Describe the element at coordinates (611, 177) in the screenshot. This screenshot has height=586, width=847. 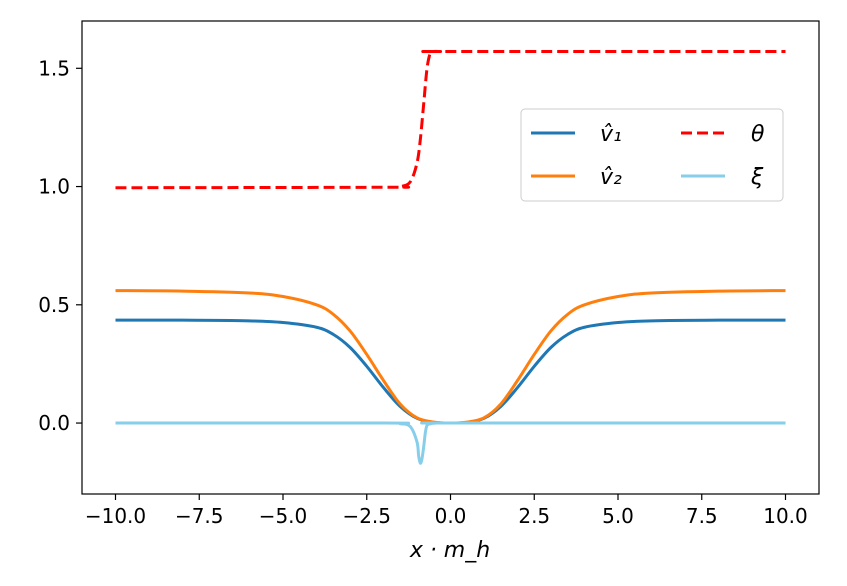
I see `legend-label-v2: v̂₂` at that location.